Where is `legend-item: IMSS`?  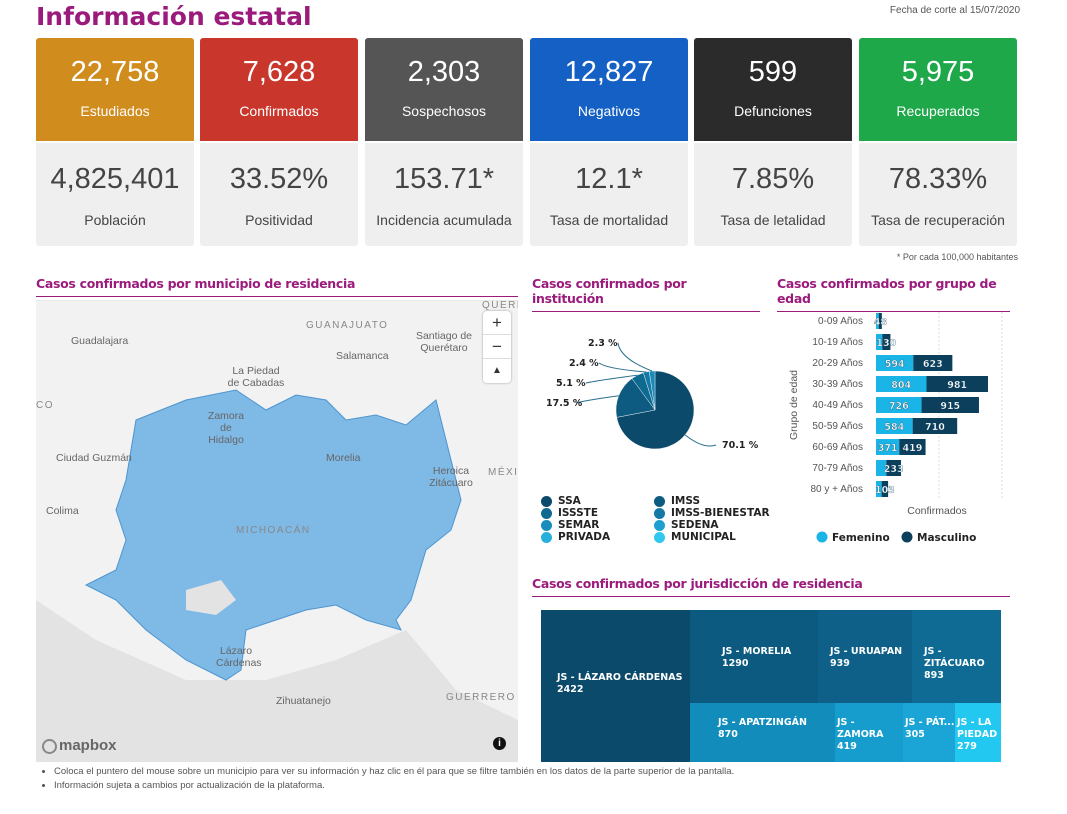 legend-item: IMSS is located at coordinates (677, 501).